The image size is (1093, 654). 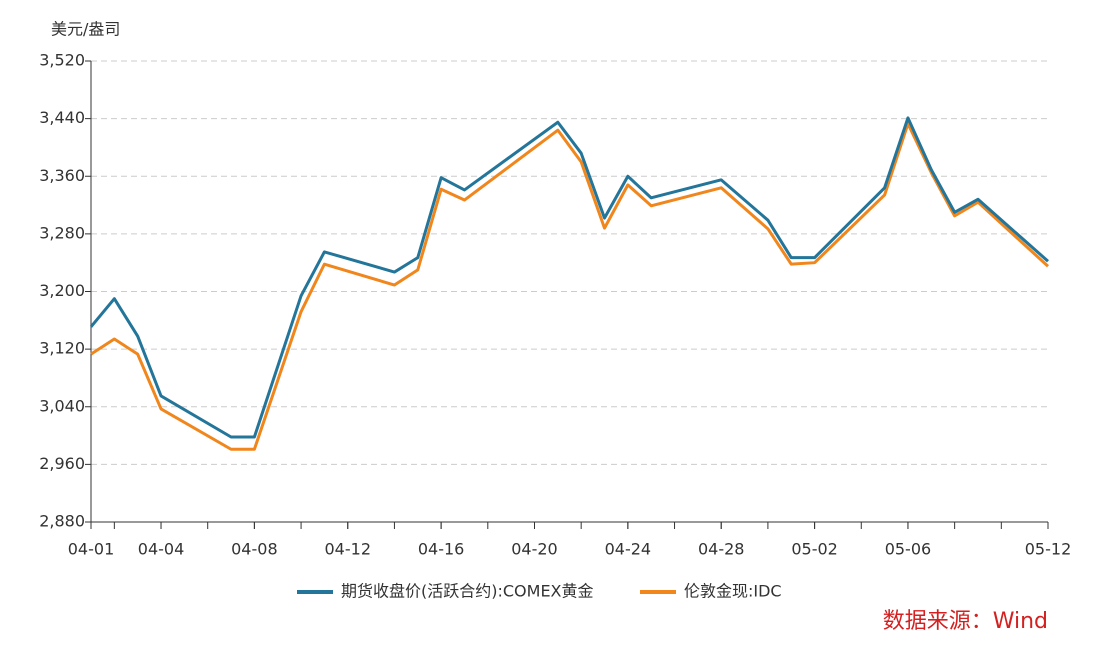 I want to click on y-tick-label: 3,120, so click(x=62, y=348).